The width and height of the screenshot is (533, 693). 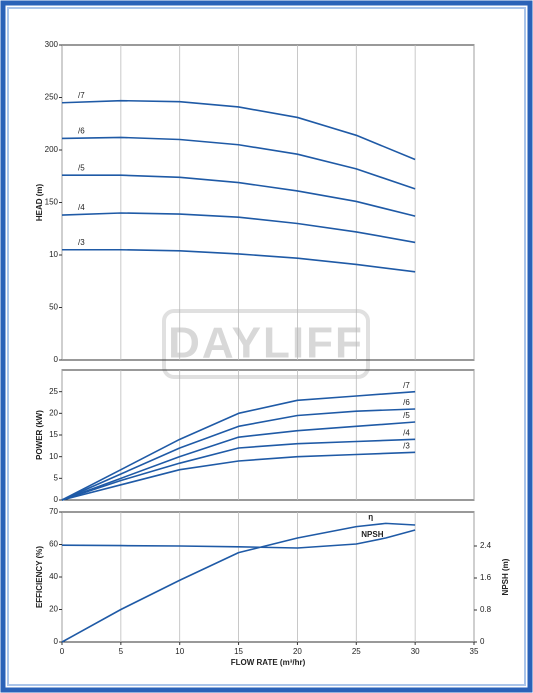 What do you see at coordinates (53, 576) in the screenshot?
I see `y-tick-label: 40` at bounding box center [53, 576].